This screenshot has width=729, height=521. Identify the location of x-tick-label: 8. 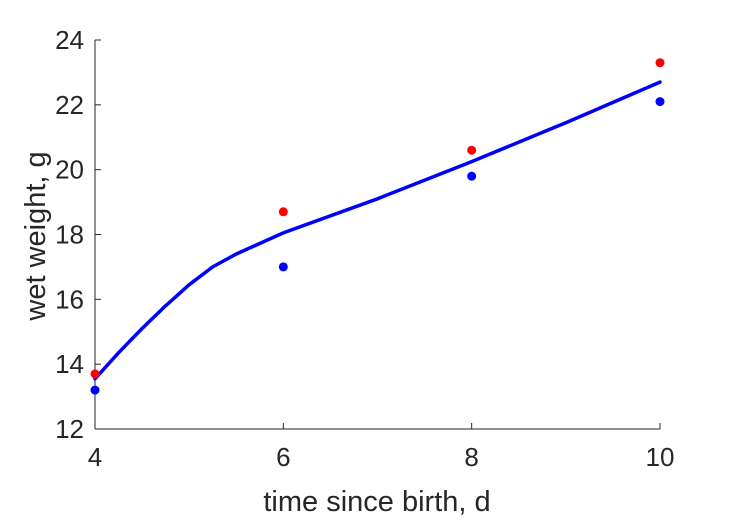
(471, 457).